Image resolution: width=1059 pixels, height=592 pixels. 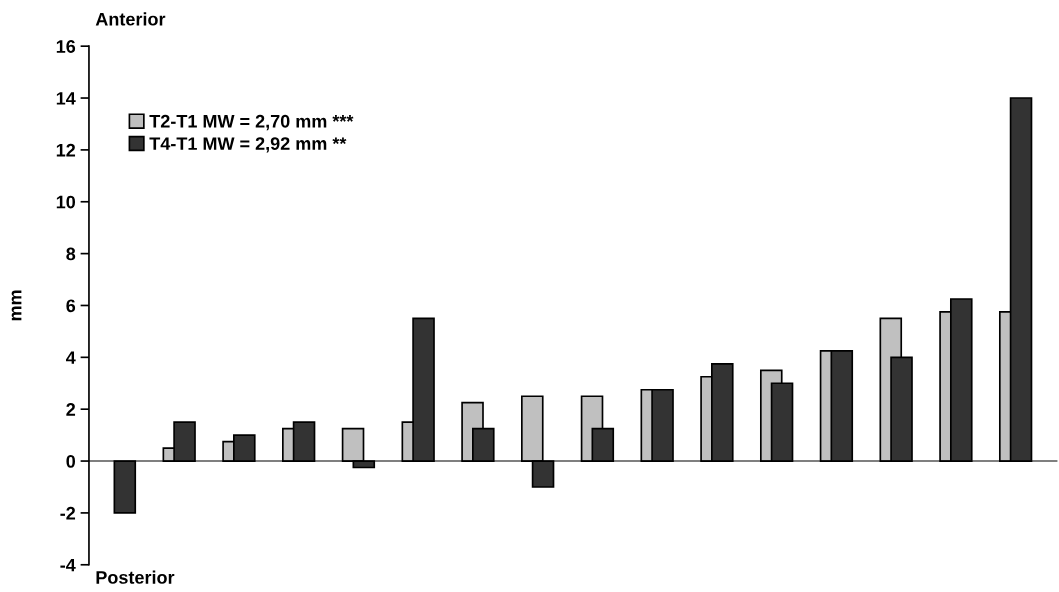 What do you see at coordinates (135, 577) in the screenshot?
I see `text: Posterior` at bounding box center [135, 577].